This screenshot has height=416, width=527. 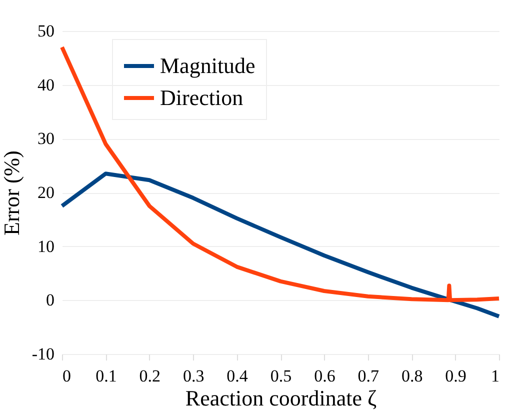 What do you see at coordinates (412, 376) in the screenshot?
I see `x-tick-label: 0.8` at bounding box center [412, 376].